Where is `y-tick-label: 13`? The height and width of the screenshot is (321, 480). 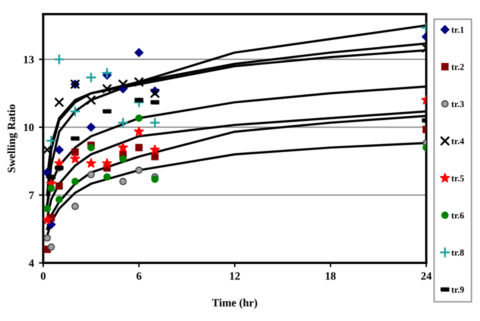
y-tick-label: 13 is located at coordinates (29, 60).